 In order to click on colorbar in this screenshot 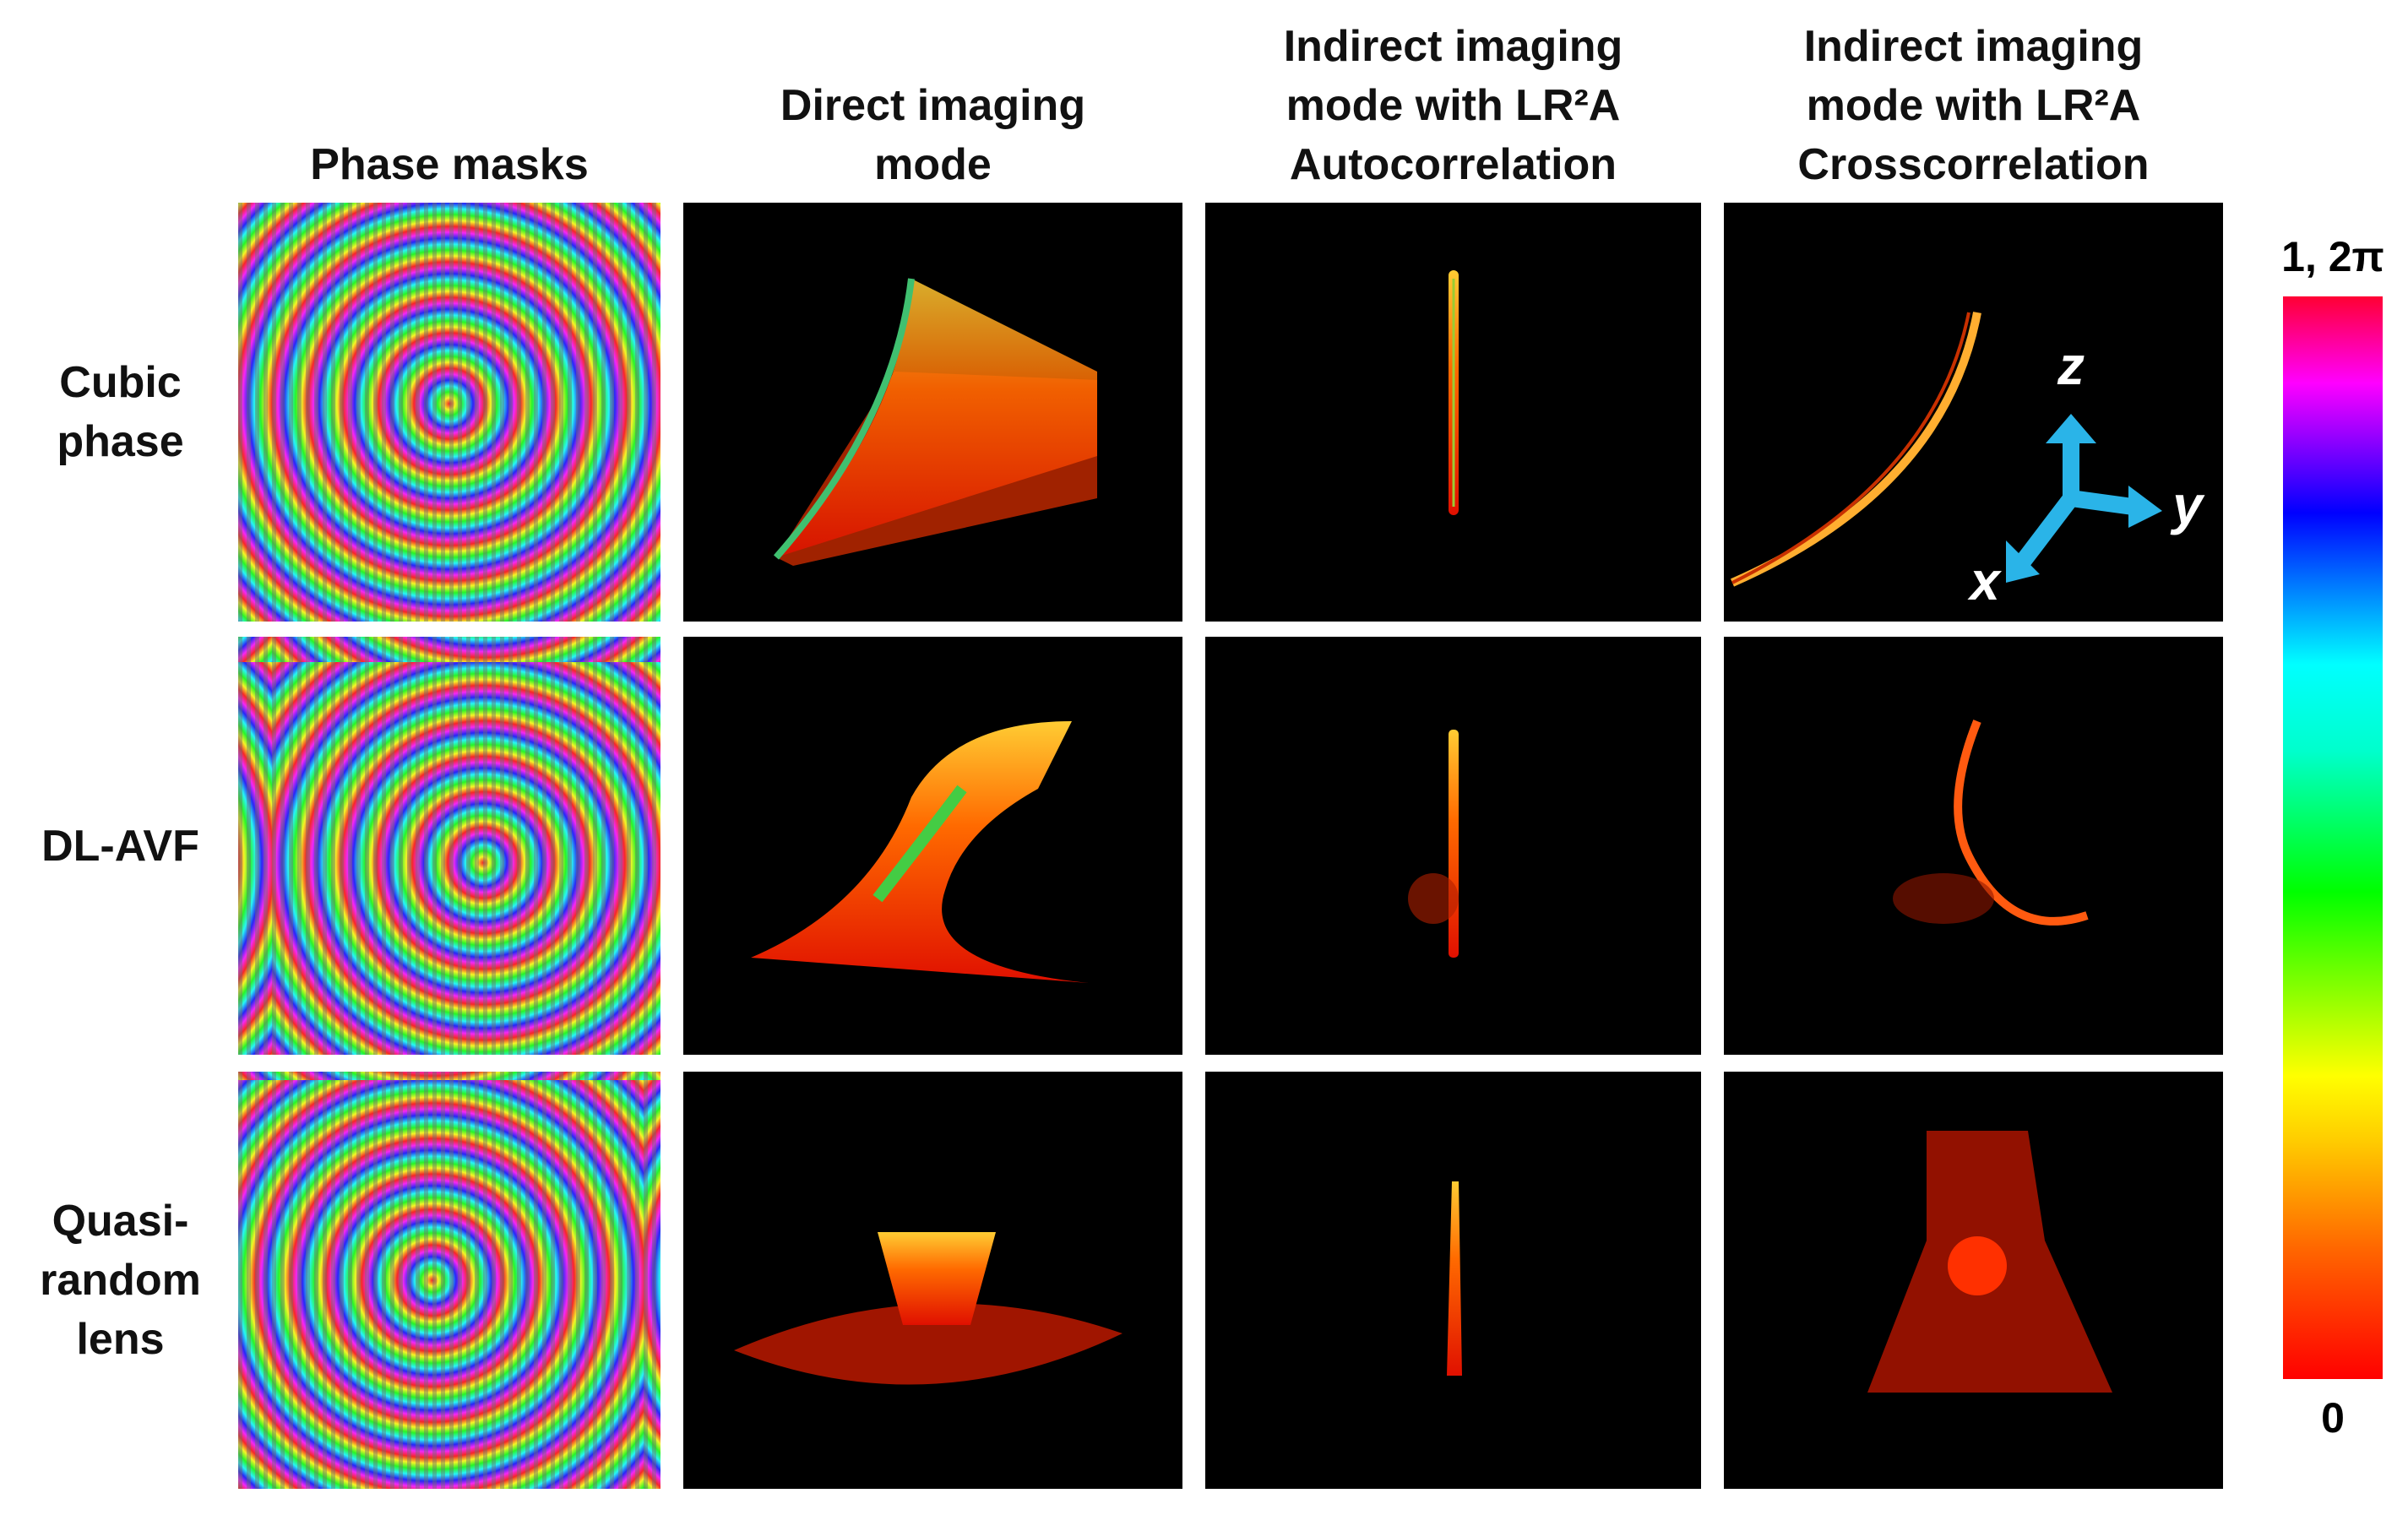, I will do `click(2333, 837)`.